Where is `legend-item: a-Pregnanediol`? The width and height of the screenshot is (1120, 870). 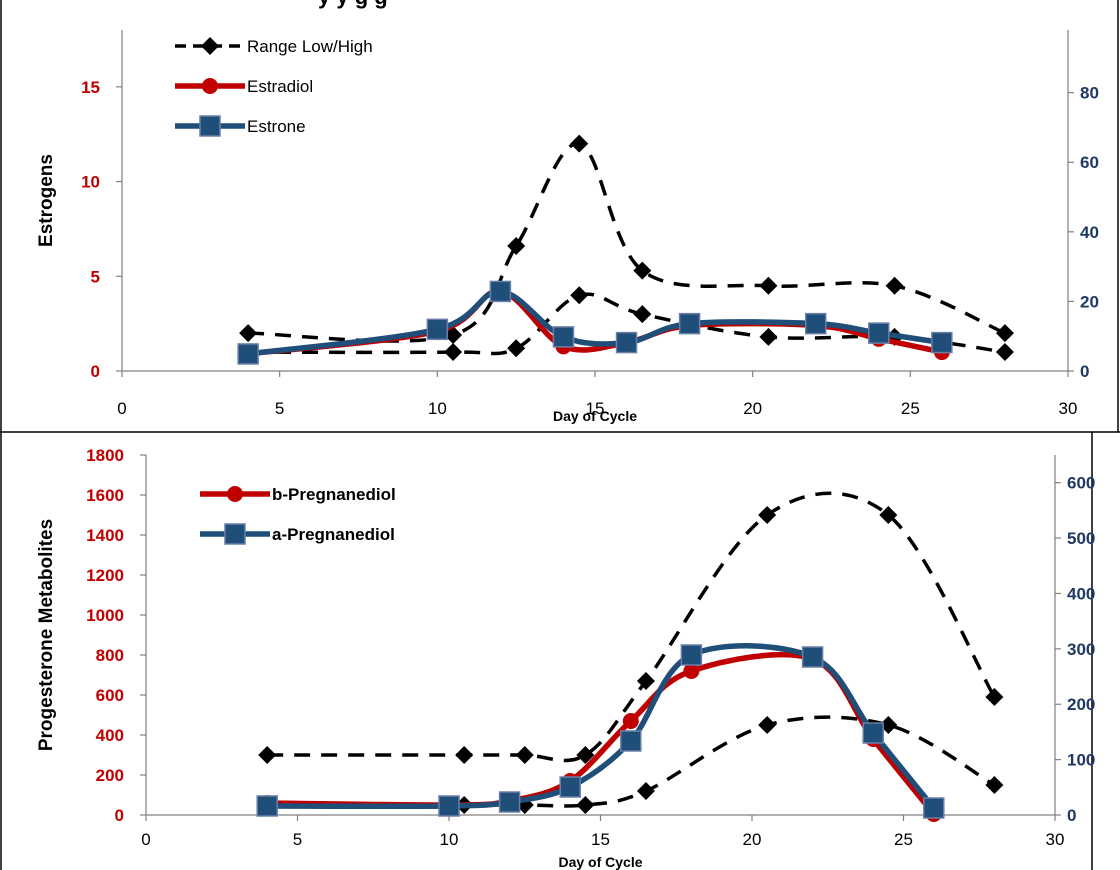
legend-item: a-Pregnanediol is located at coordinates (297, 534).